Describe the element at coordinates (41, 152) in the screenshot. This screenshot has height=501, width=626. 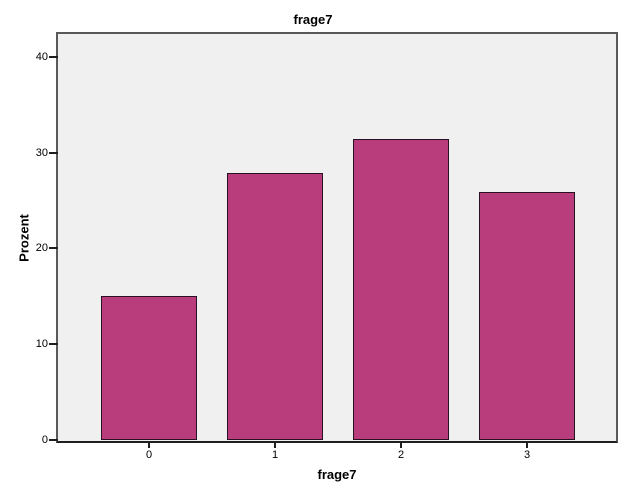
I see `y-tick-label: 30` at that location.